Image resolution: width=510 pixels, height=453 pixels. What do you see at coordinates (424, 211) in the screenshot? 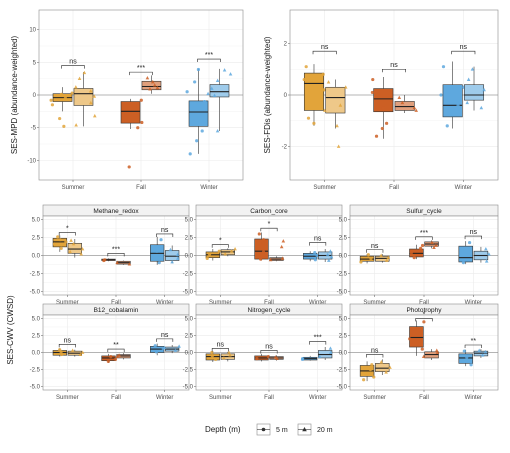
I see `facet-title: Sulfur_cycle` at bounding box center [424, 211].